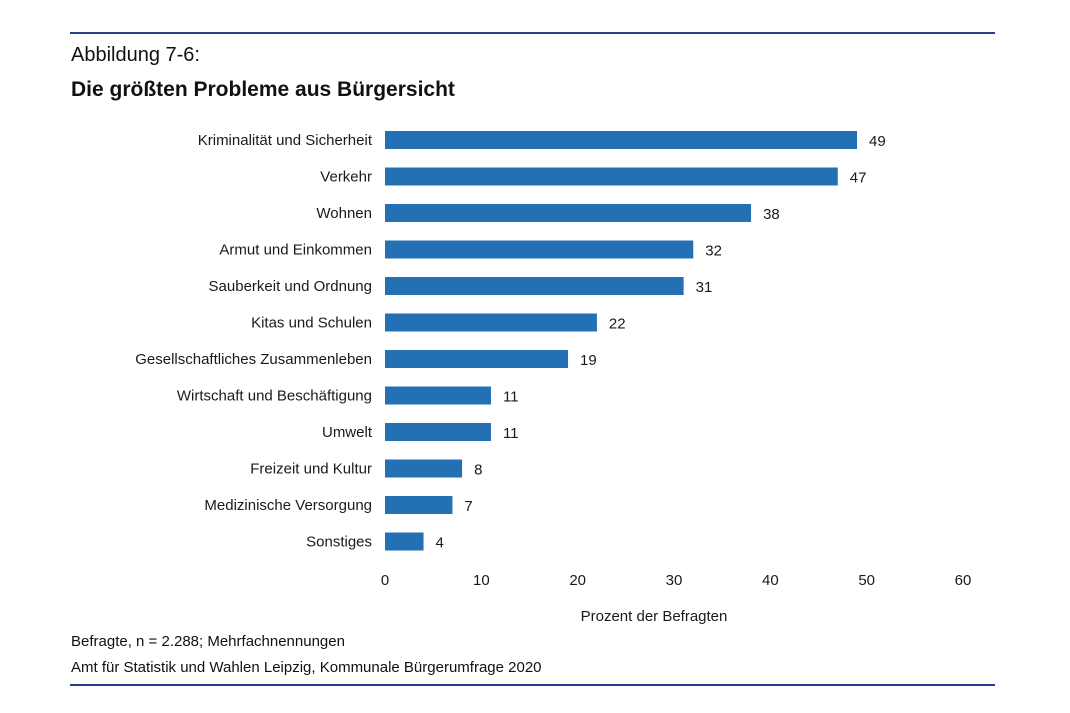 The height and width of the screenshot is (713, 1070). I want to click on value-label: 22, so click(617, 324).